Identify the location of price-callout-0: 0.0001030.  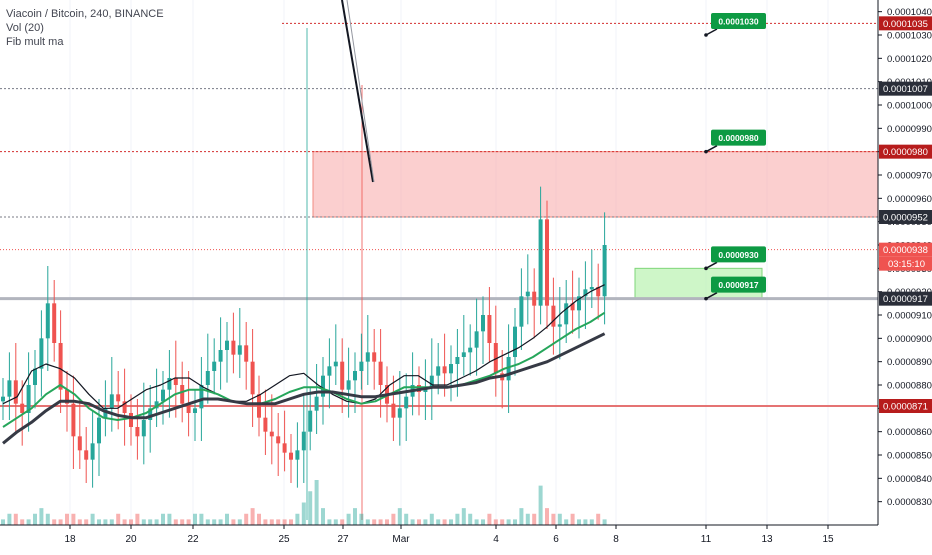
(735, 25).